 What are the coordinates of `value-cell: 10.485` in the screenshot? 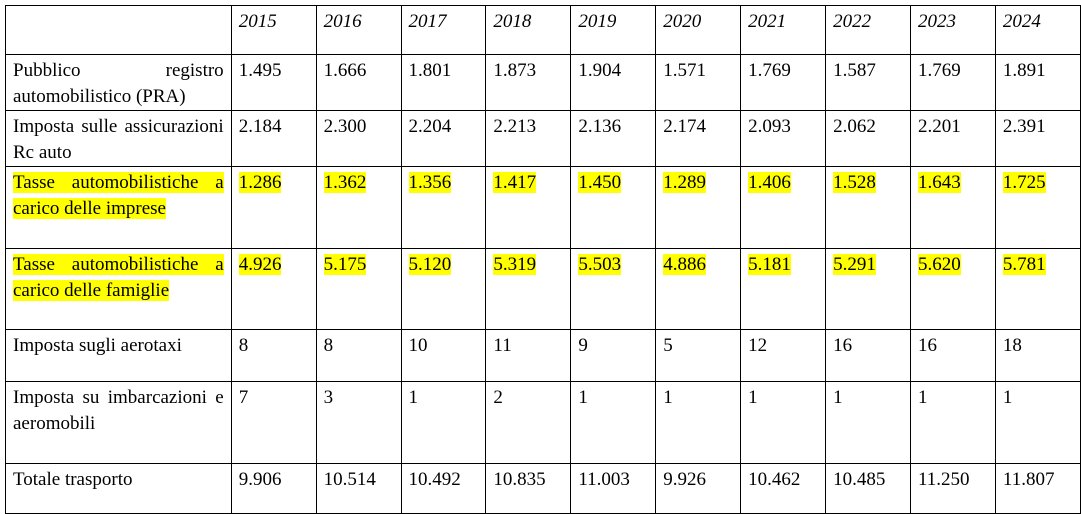 It's located at (868, 488).